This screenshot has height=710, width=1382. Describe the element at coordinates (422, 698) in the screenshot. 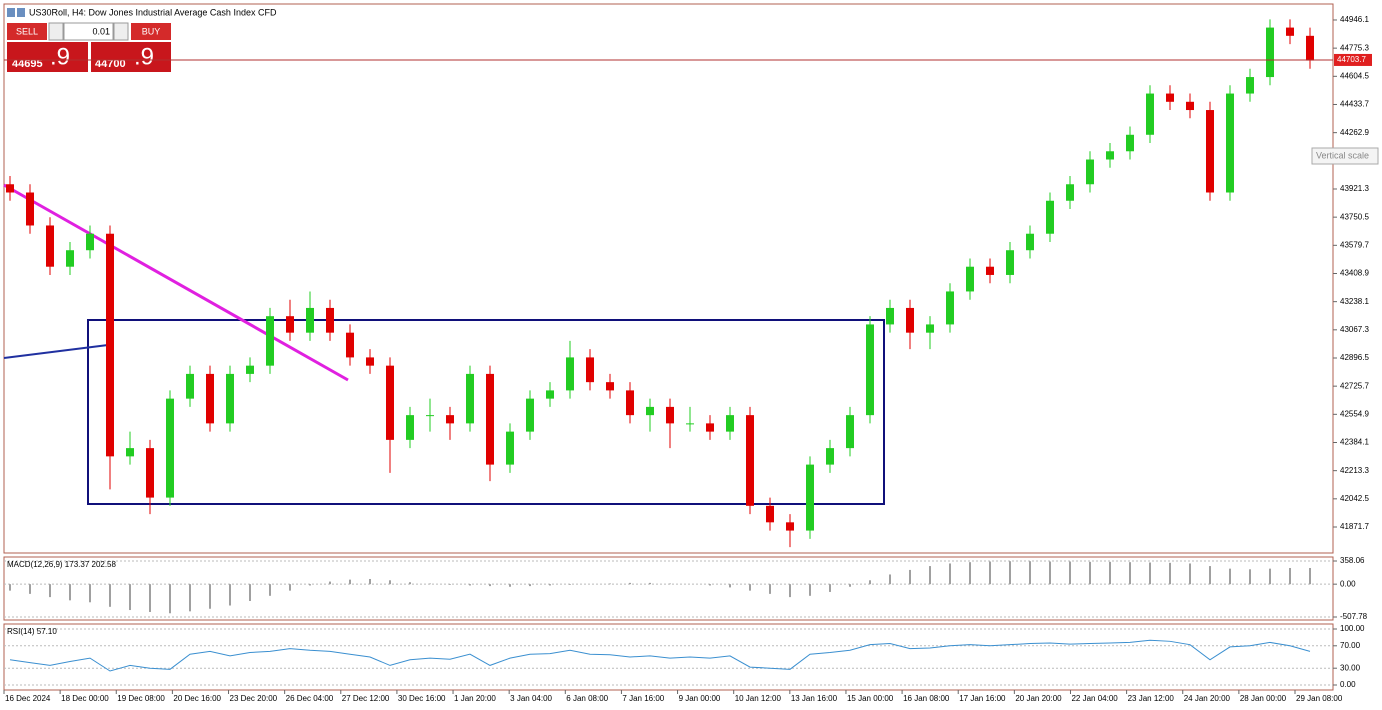

I see `x-tick-label: 30 Dec 16:00` at that location.